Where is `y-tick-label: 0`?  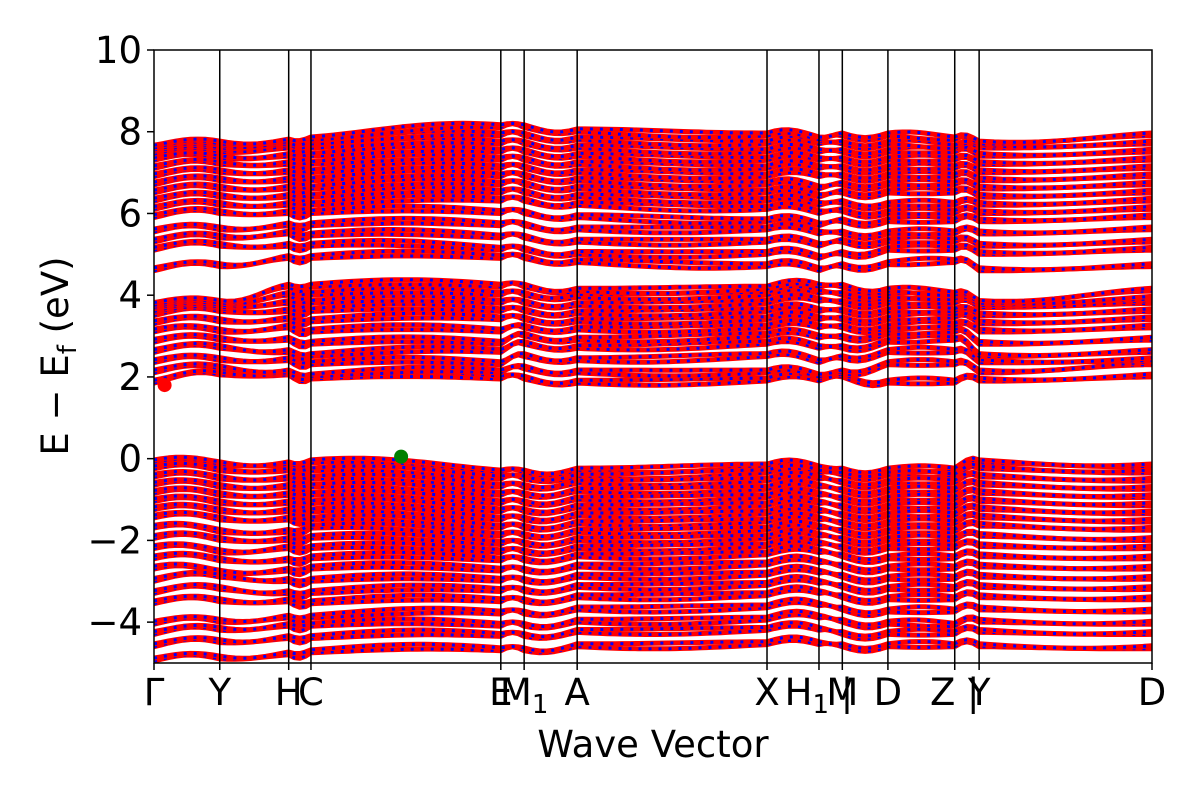
y-tick-label: 0 is located at coordinates (130, 459).